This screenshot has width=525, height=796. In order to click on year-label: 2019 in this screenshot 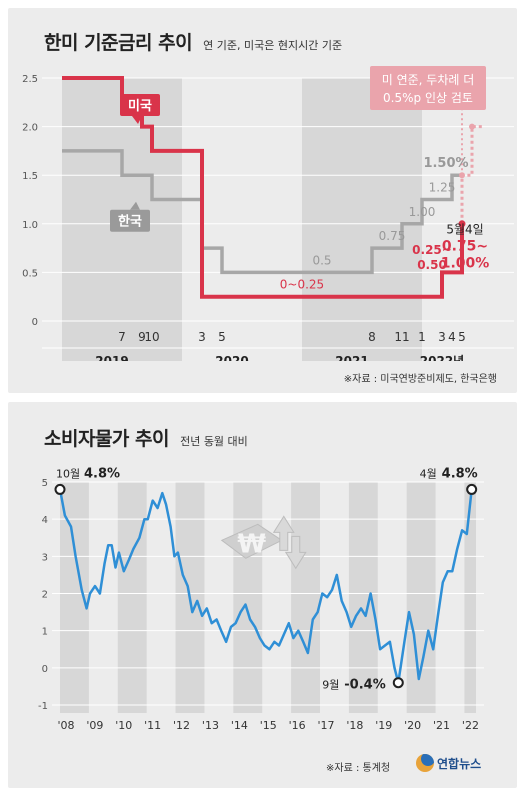, I will do `click(111, 357)`.